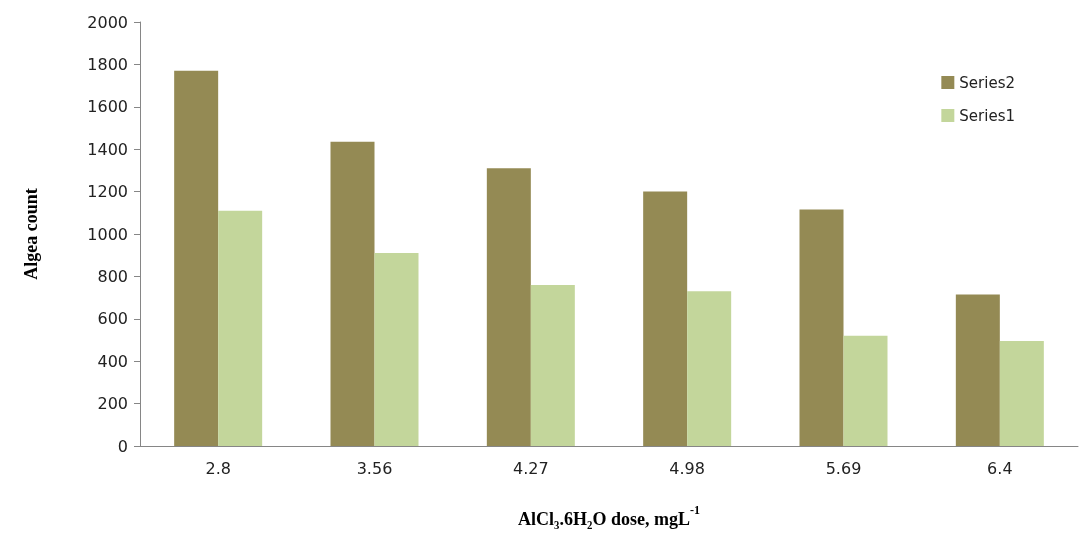 The image size is (1080, 546). What do you see at coordinates (112, 276) in the screenshot?
I see `y-tick-label: 800` at bounding box center [112, 276].